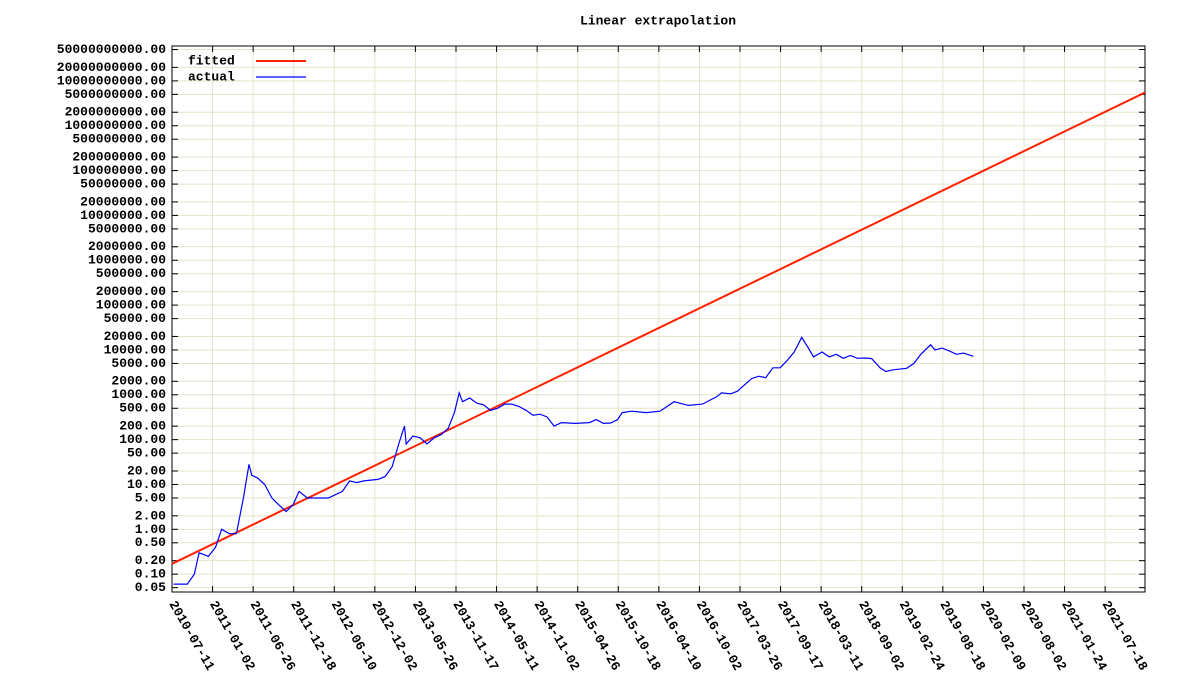 The width and height of the screenshot is (1200, 700). What do you see at coordinates (150, 497) in the screenshot?
I see `y-tick-label: 5.00` at bounding box center [150, 497].